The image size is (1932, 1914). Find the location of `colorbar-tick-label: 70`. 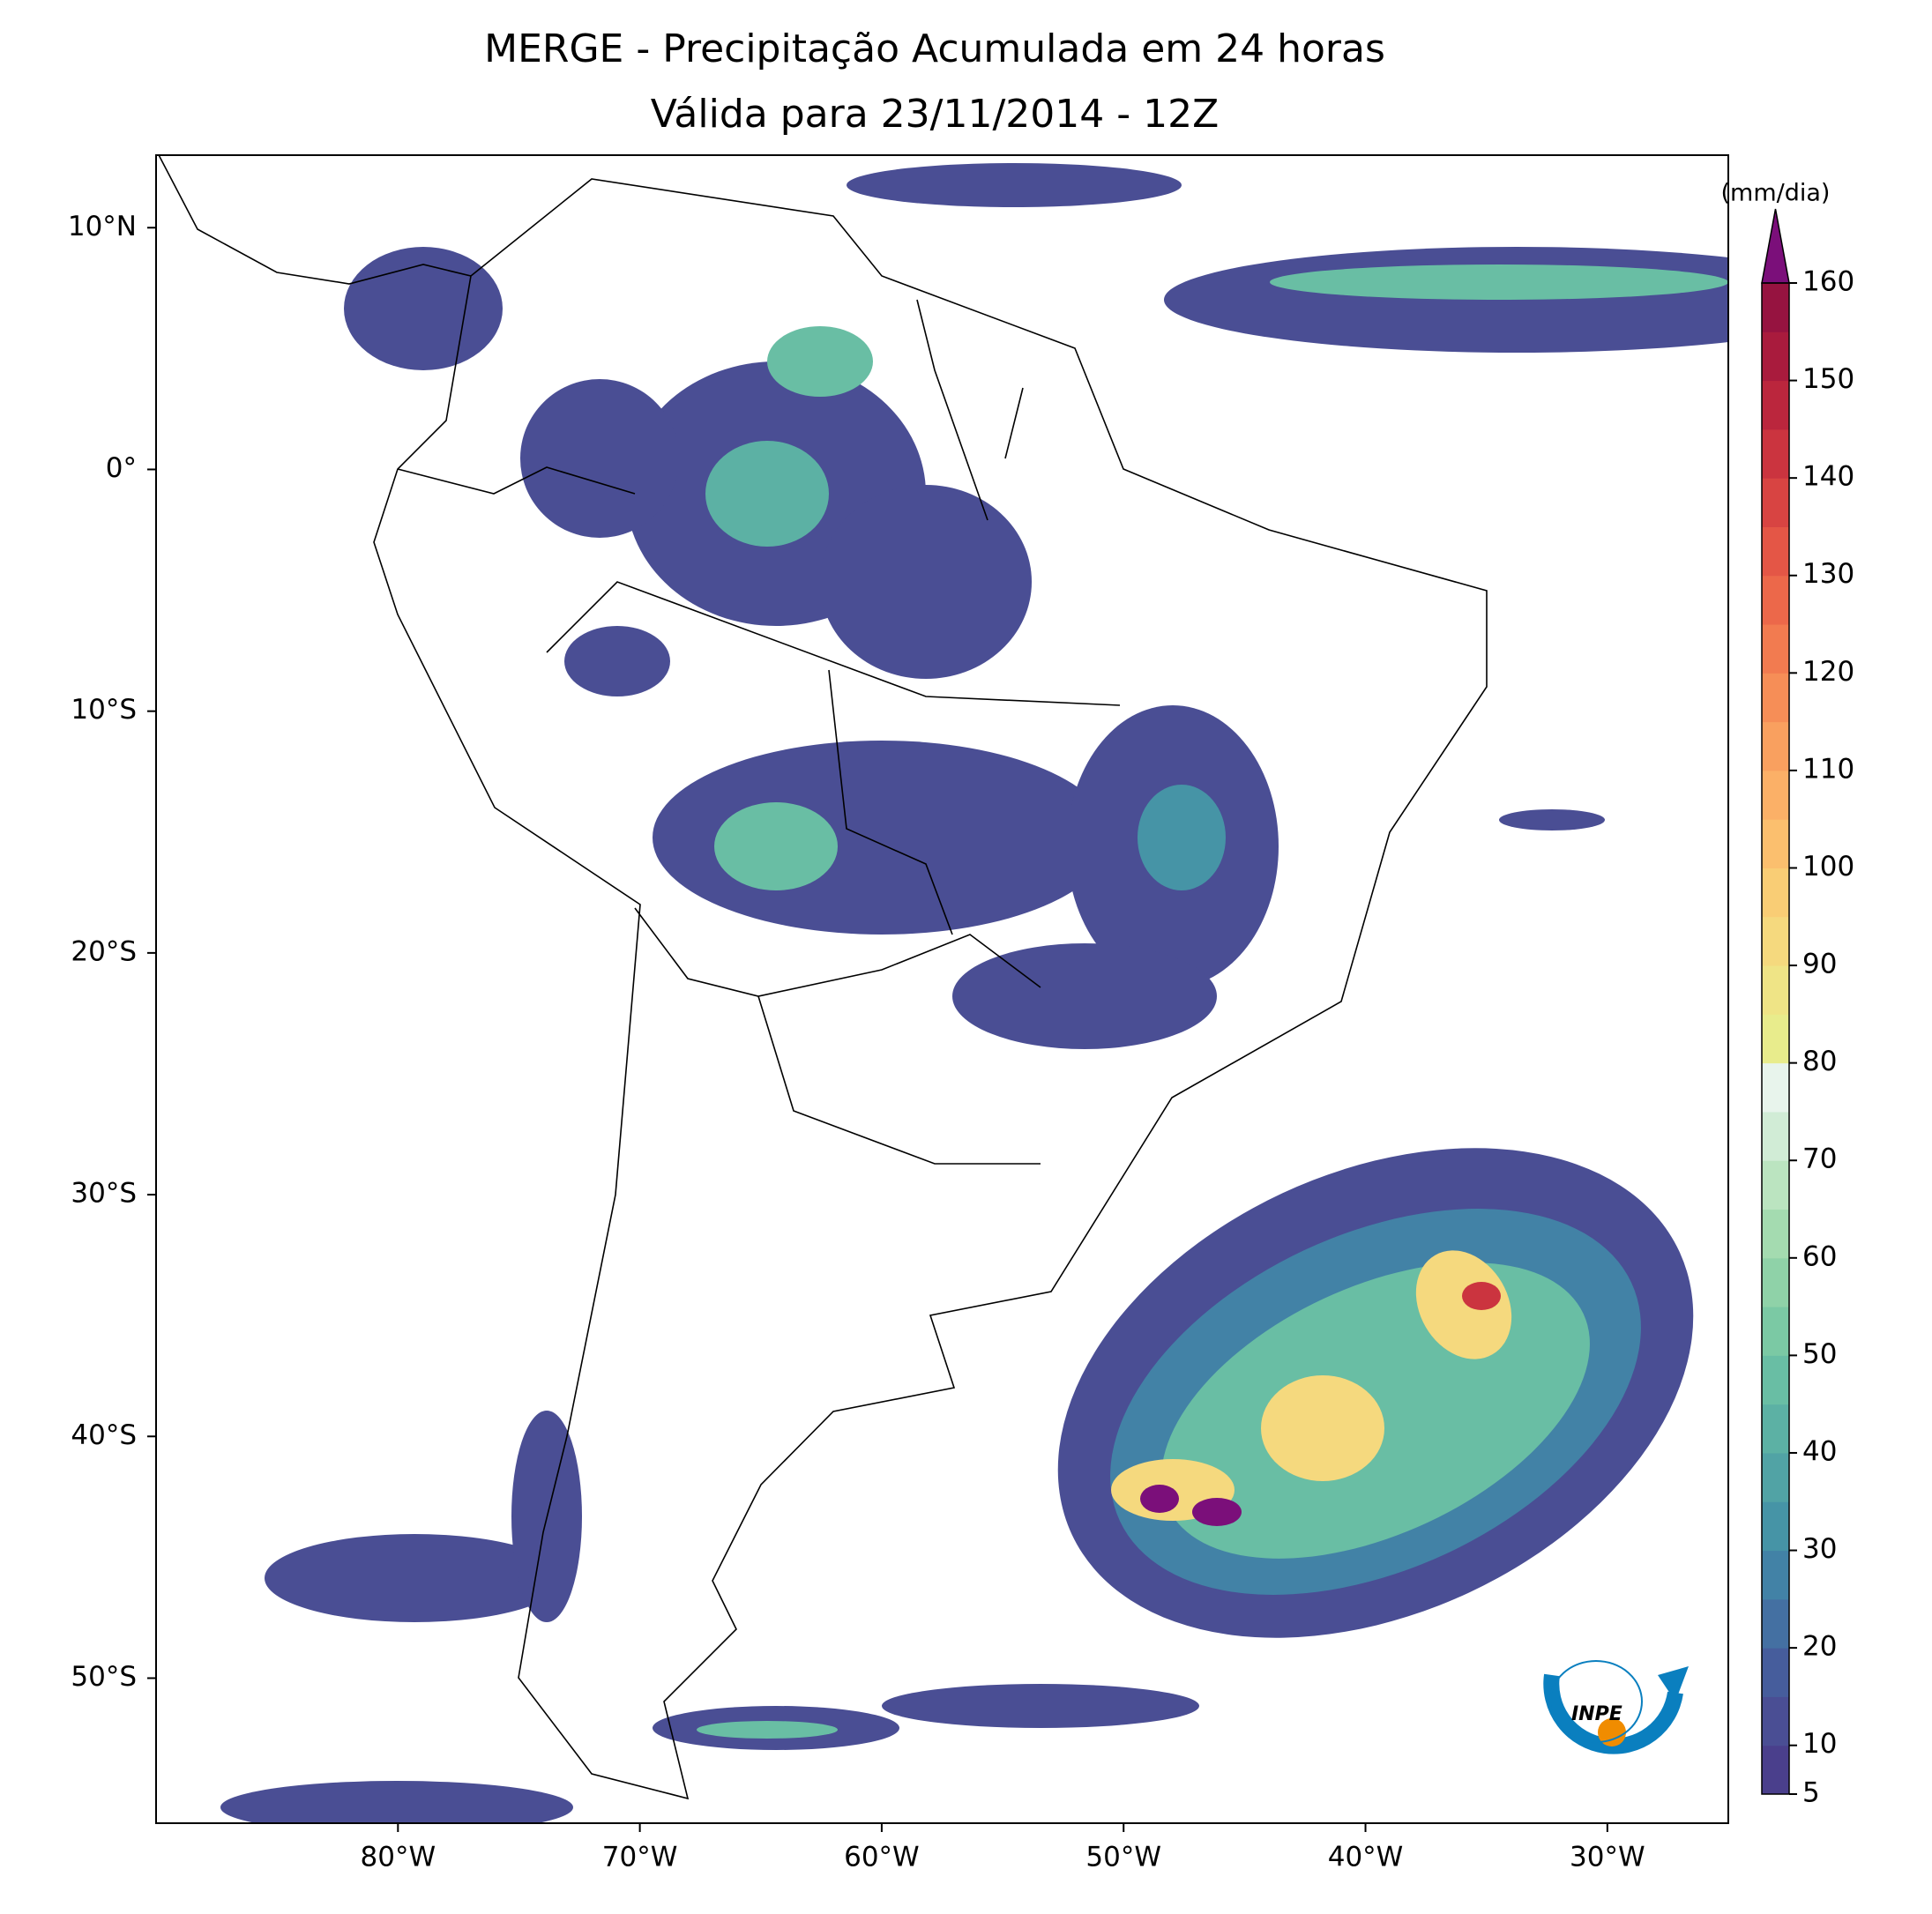

colorbar-tick-label: 70 is located at coordinates (1819, 1159).